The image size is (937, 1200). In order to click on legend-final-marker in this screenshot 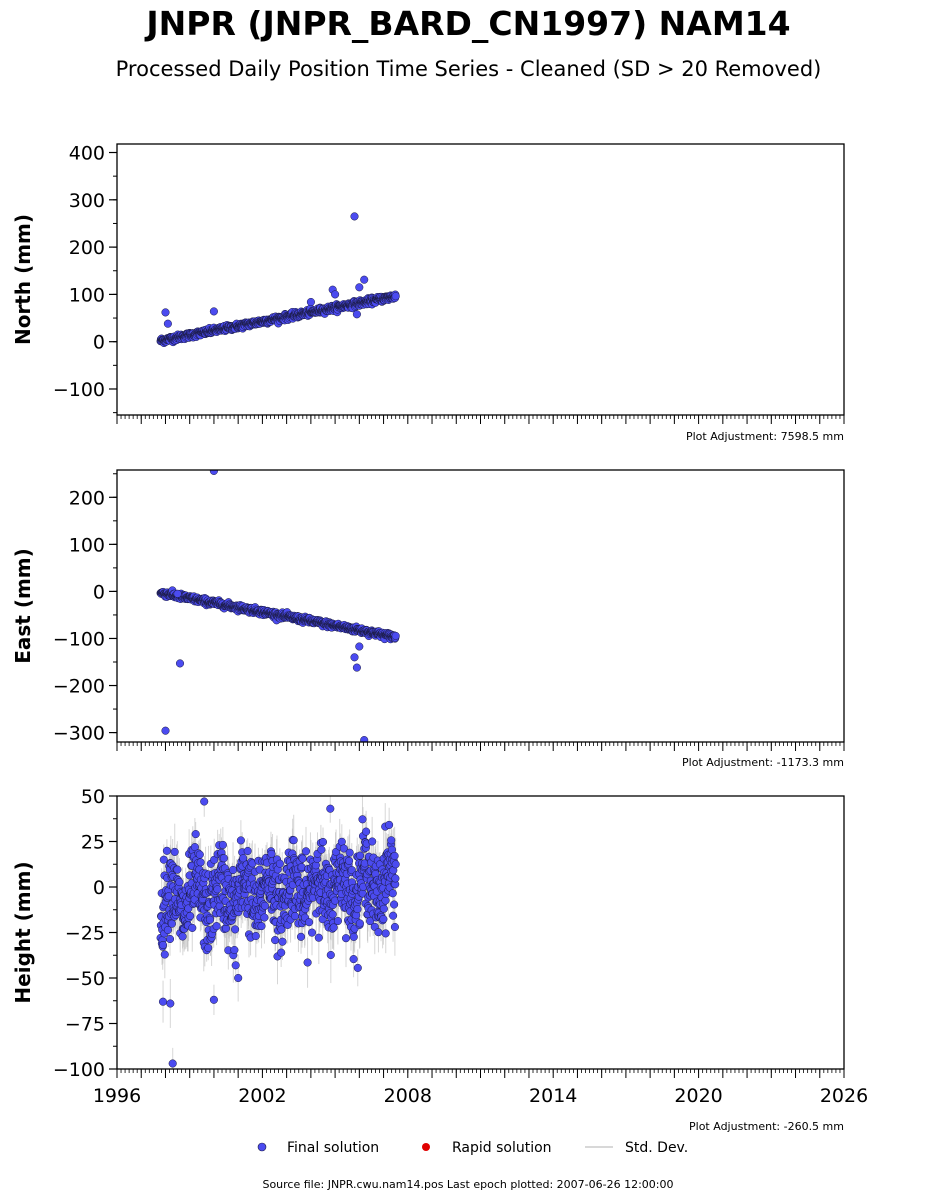, I will do `click(262, 1147)`.